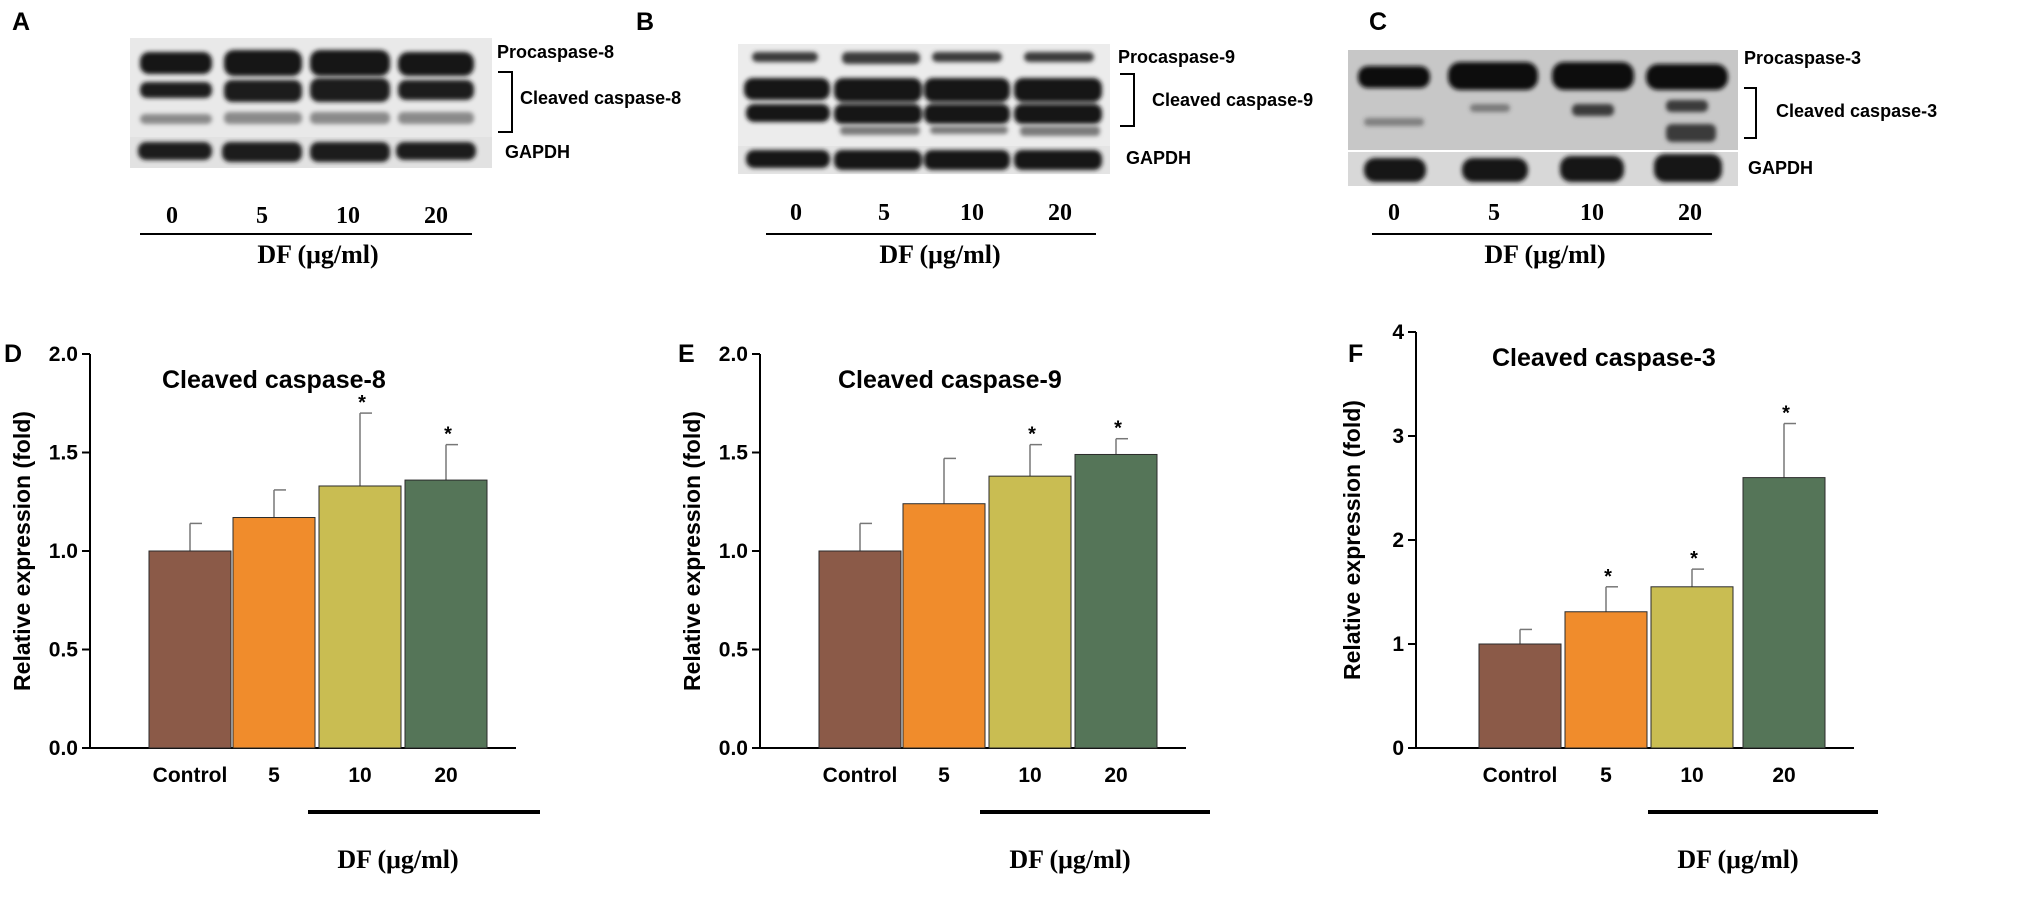 Image resolution: width=2030 pixels, height=903 pixels. I want to click on cleaved-bracket-c, so click(1750, 113).